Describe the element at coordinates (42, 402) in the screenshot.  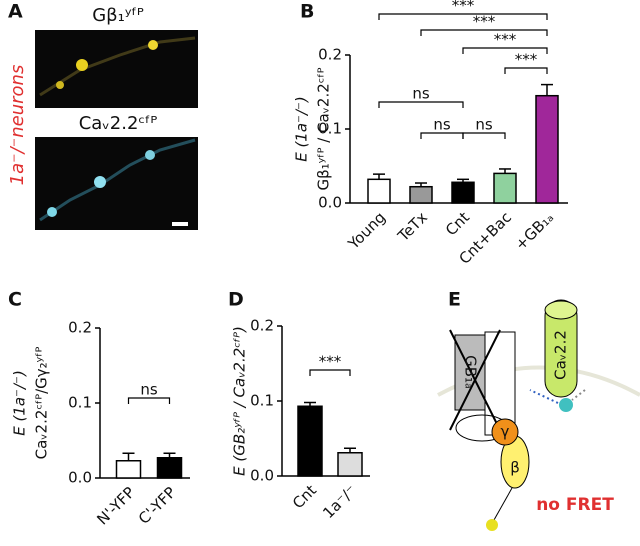
I see `y-axis-label: Caᵥ2.2ᶜᶠᴾ/Gγ₂ʸᶠᴾ` at that location.